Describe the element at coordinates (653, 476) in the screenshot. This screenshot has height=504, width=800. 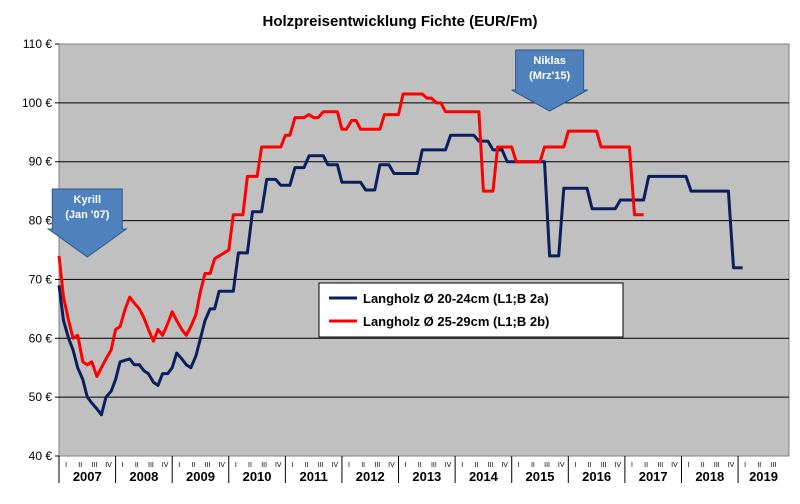
I see `year-label: 2017` at that location.